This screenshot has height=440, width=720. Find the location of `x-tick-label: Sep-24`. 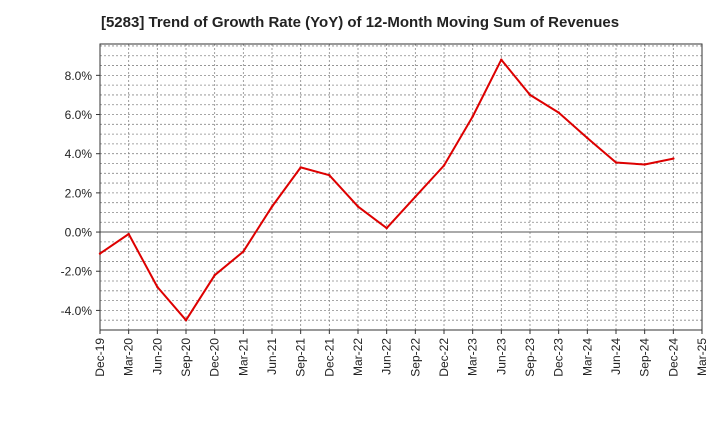

x-tick-label: Sep-24 is located at coordinates (645, 357).